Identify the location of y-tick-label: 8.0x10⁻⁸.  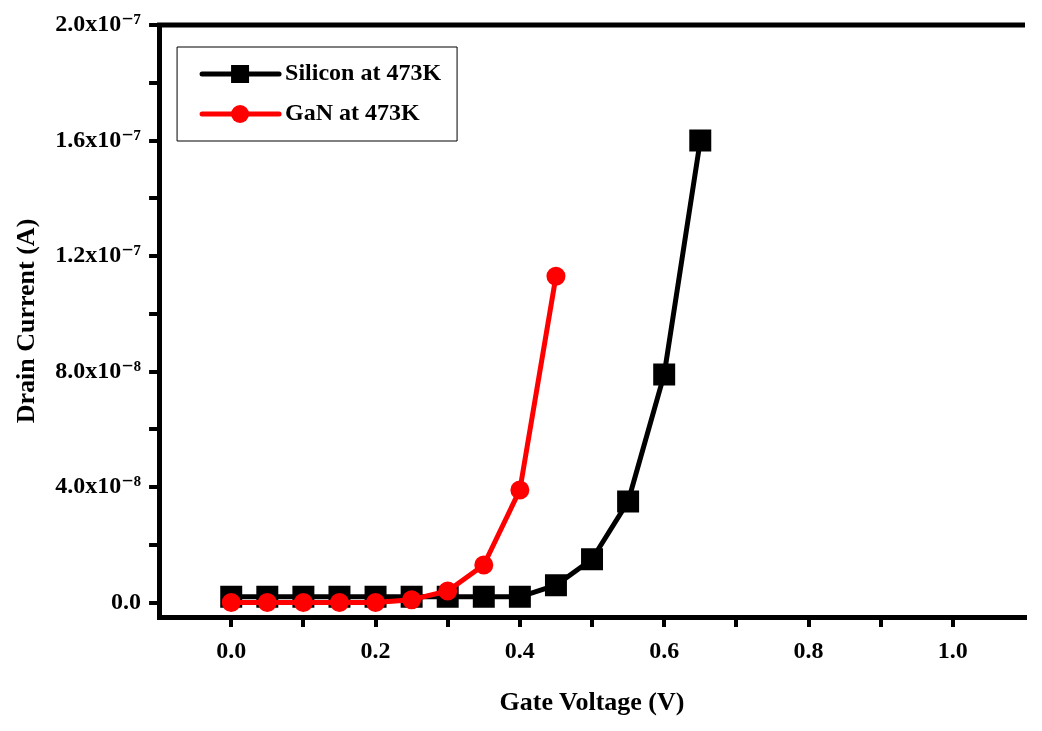
(98, 369).